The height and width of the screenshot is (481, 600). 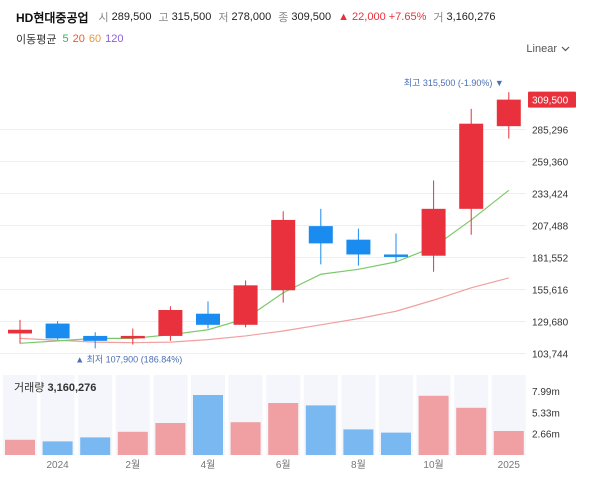 I want to click on y-tick-label-3: 181,552, so click(x=550, y=259).